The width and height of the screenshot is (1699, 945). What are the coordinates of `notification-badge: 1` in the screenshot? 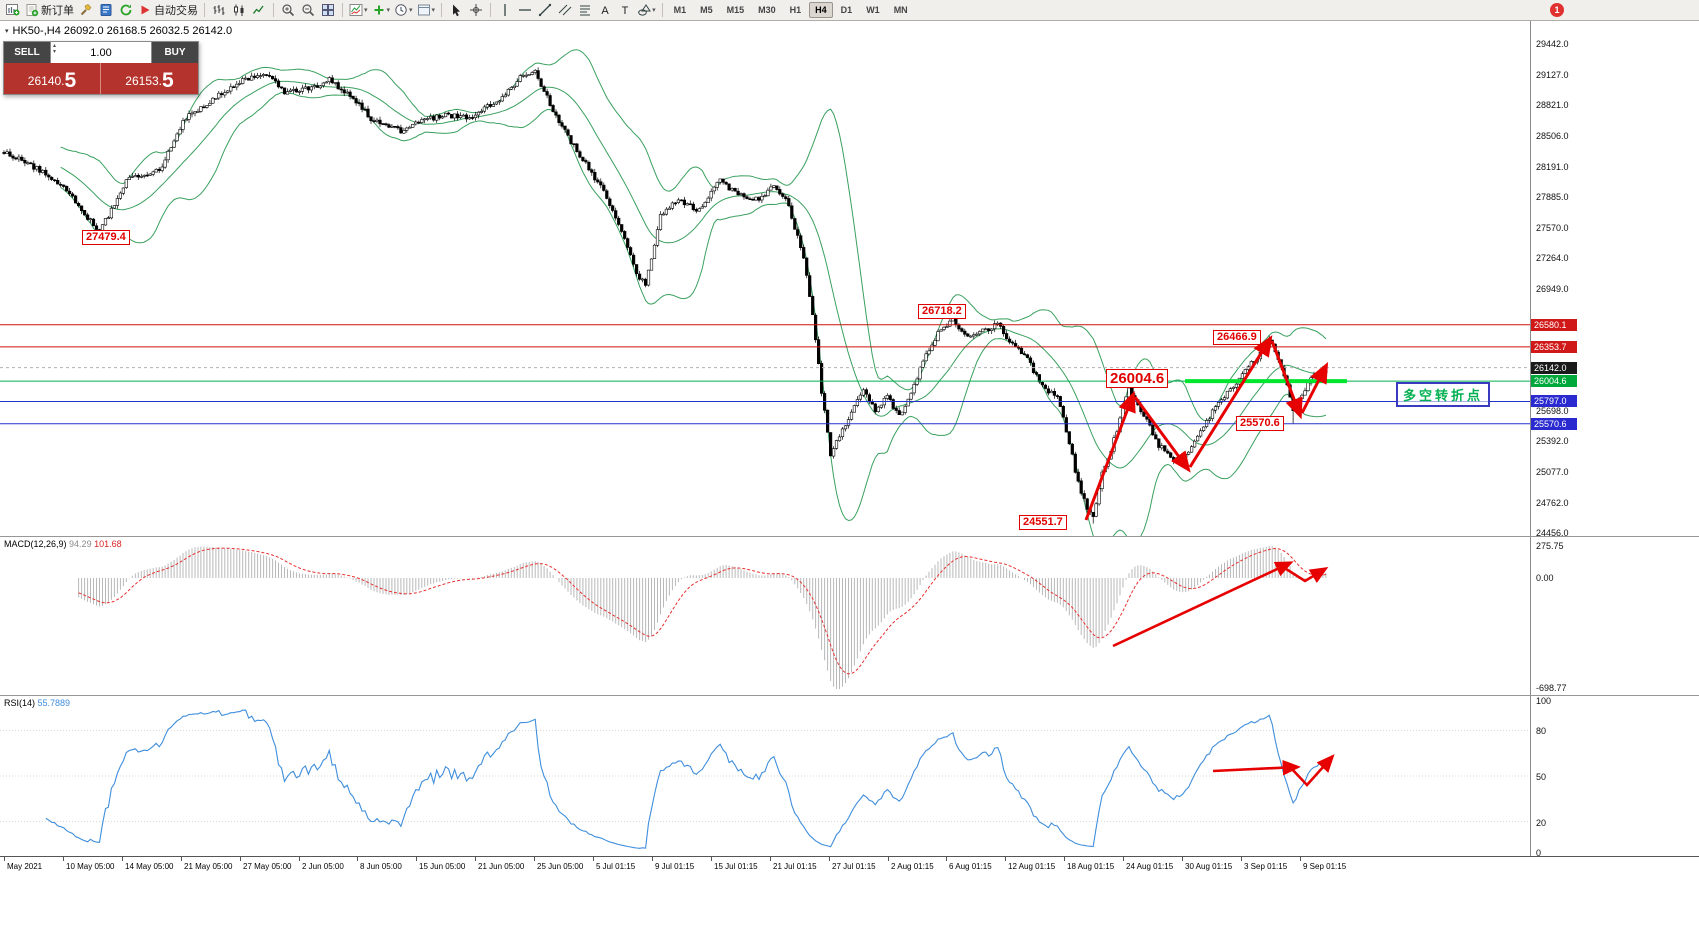 It's located at (1557, 10).